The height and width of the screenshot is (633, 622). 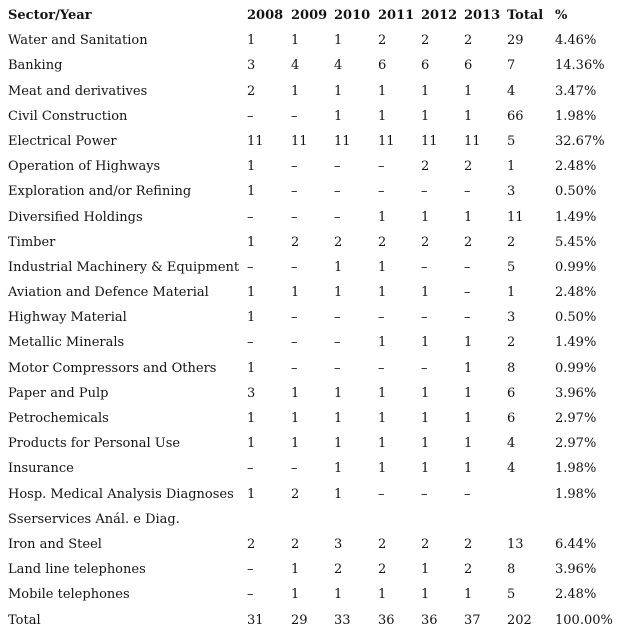 I want to click on sector-cell: Civil Construction, so click(x=68, y=116).